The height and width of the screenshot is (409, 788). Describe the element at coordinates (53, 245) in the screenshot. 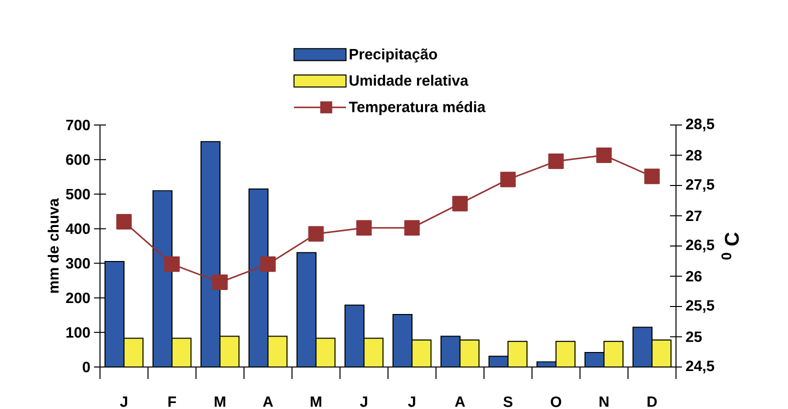

I see `y-axis-title: mm de chuva` at that location.